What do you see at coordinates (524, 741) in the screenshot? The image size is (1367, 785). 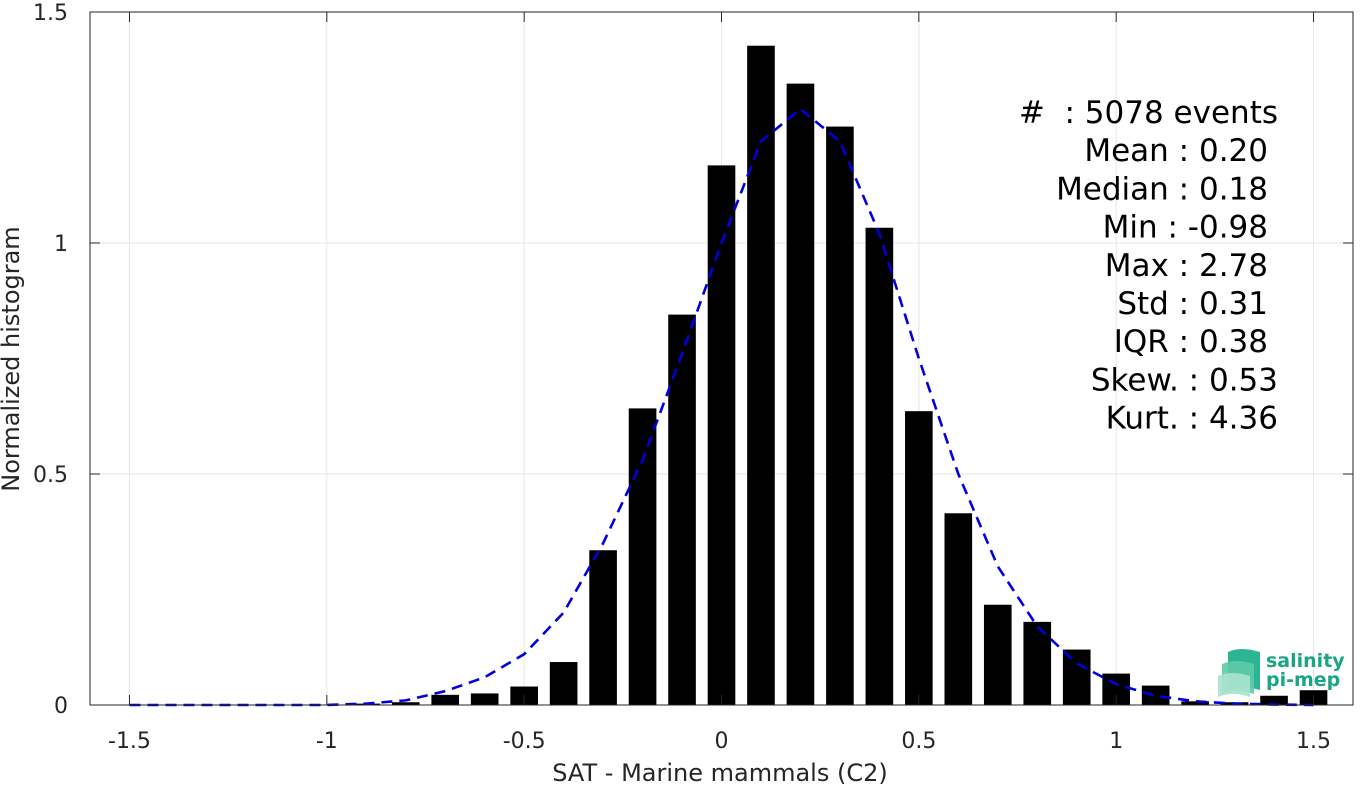 I see `x-tick-label: -0.5` at bounding box center [524, 741].